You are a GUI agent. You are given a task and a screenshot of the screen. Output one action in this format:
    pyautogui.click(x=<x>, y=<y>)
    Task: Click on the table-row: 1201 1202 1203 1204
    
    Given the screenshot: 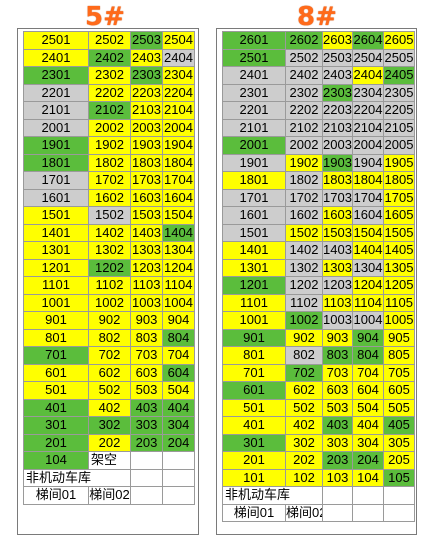 What is the action you would take?
    pyautogui.click(x=109, y=267)
    